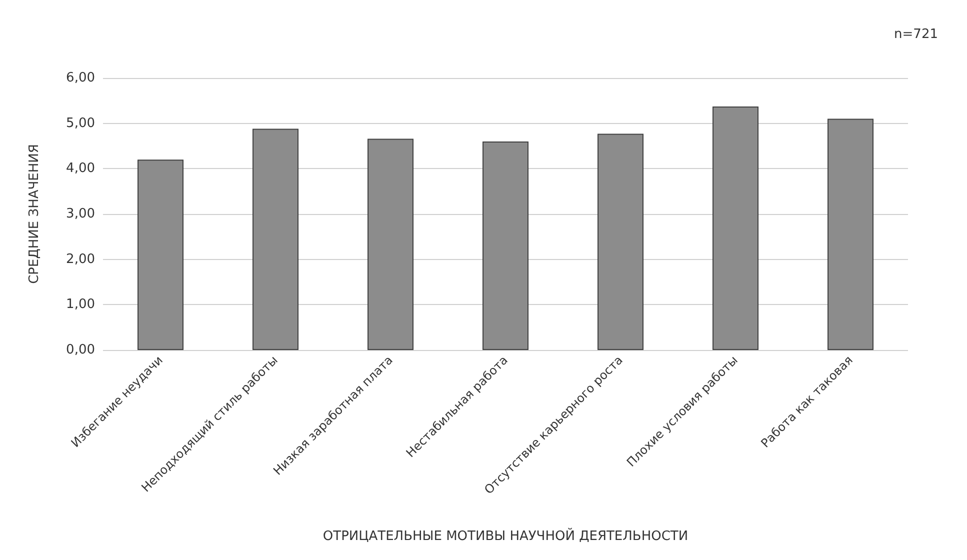  Describe the element at coordinates (80, 123) in the screenshot. I see `y-tick-label: 5,00` at that location.